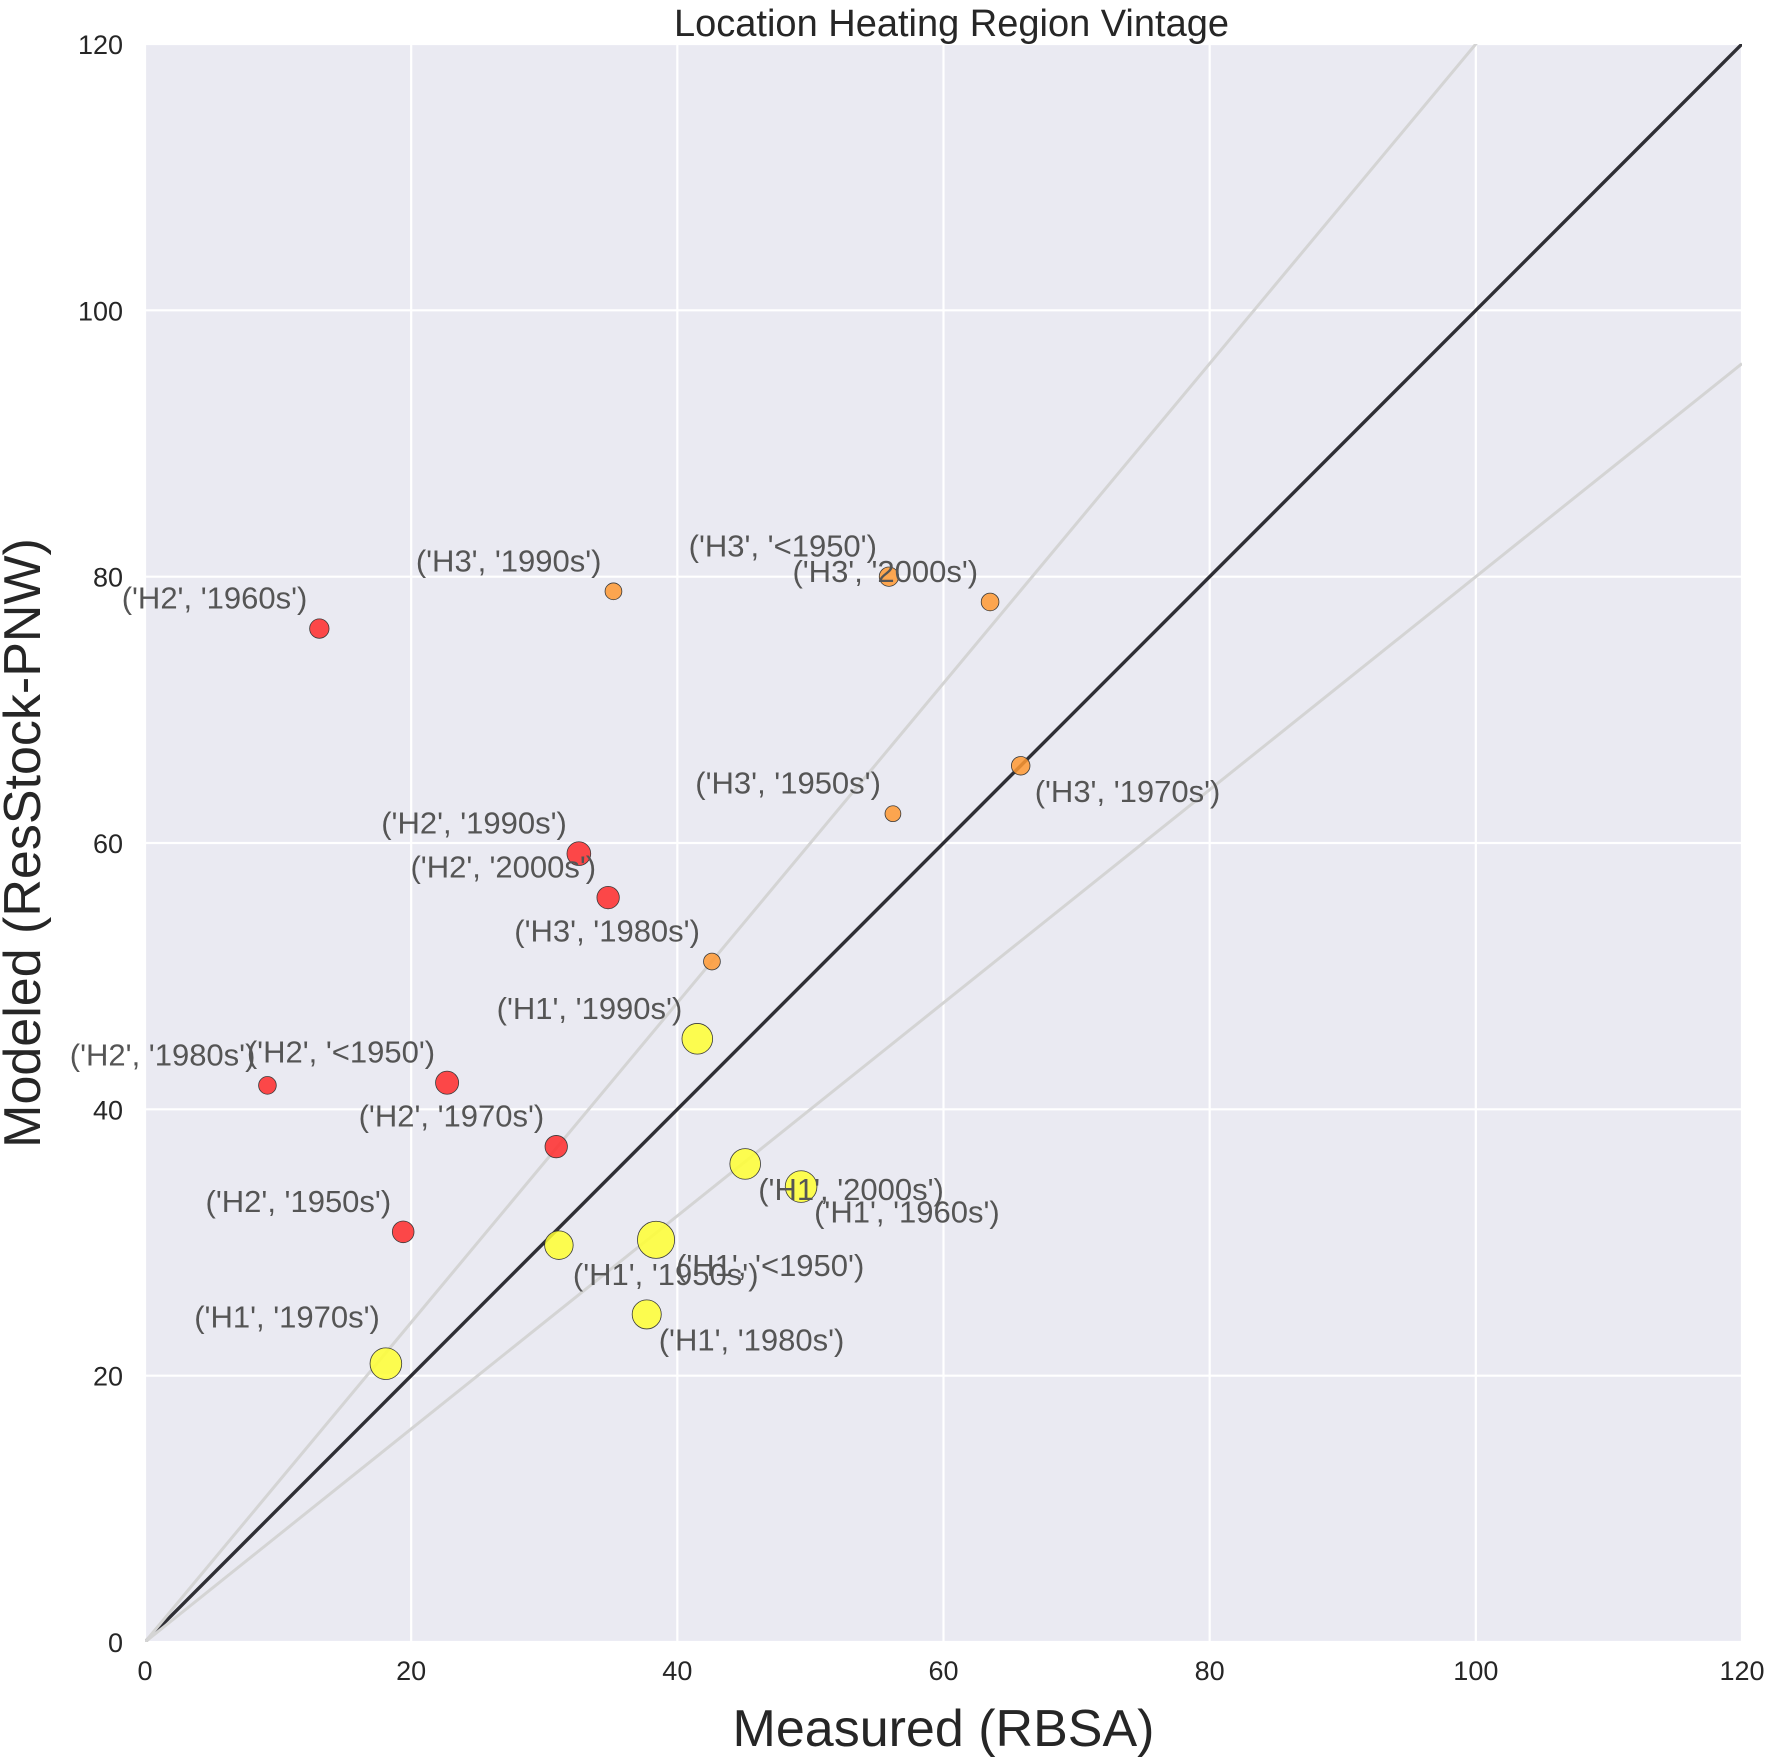 The image size is (1768, 1761). I want to click on point-label: ('H1', '1960s'), so click(907, 1212).